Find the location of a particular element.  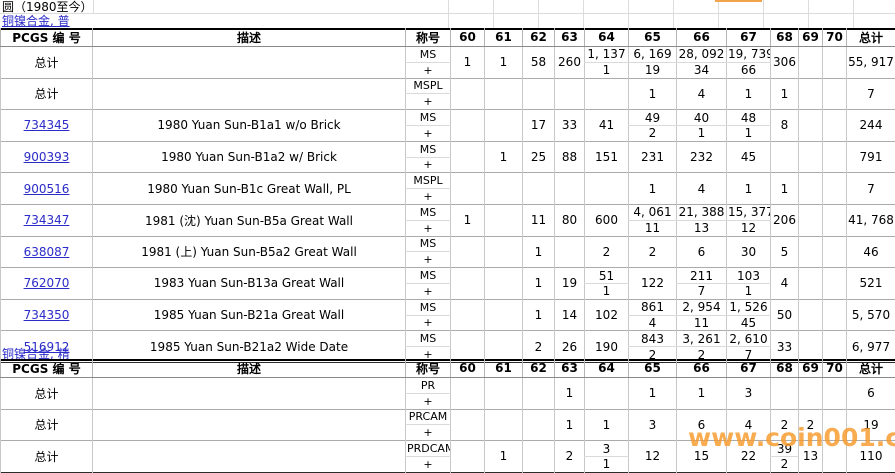

pcgs-number-link: 900393 is located at coordinates (47, 157).